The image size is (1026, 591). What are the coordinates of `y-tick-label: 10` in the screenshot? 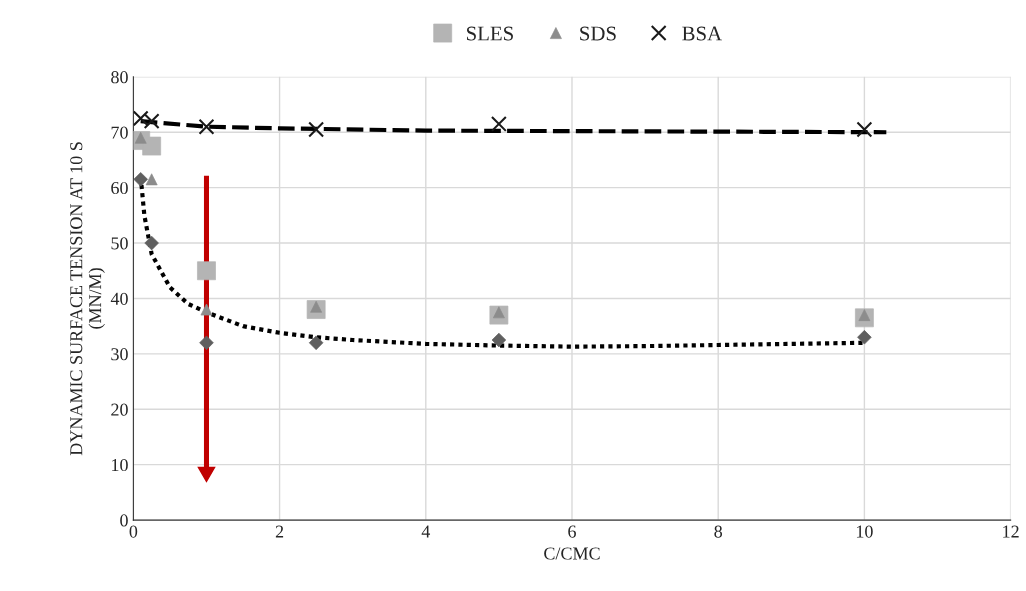 It's located at (120, 465).